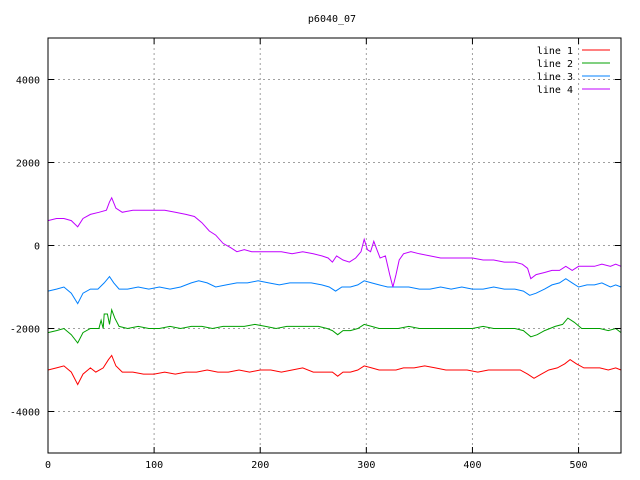 The height and width of the screenshot is (480, 640). Describe the element at coordinates (332, 19) in the screenshot. I see `chart-title: p6040_07` at that location.